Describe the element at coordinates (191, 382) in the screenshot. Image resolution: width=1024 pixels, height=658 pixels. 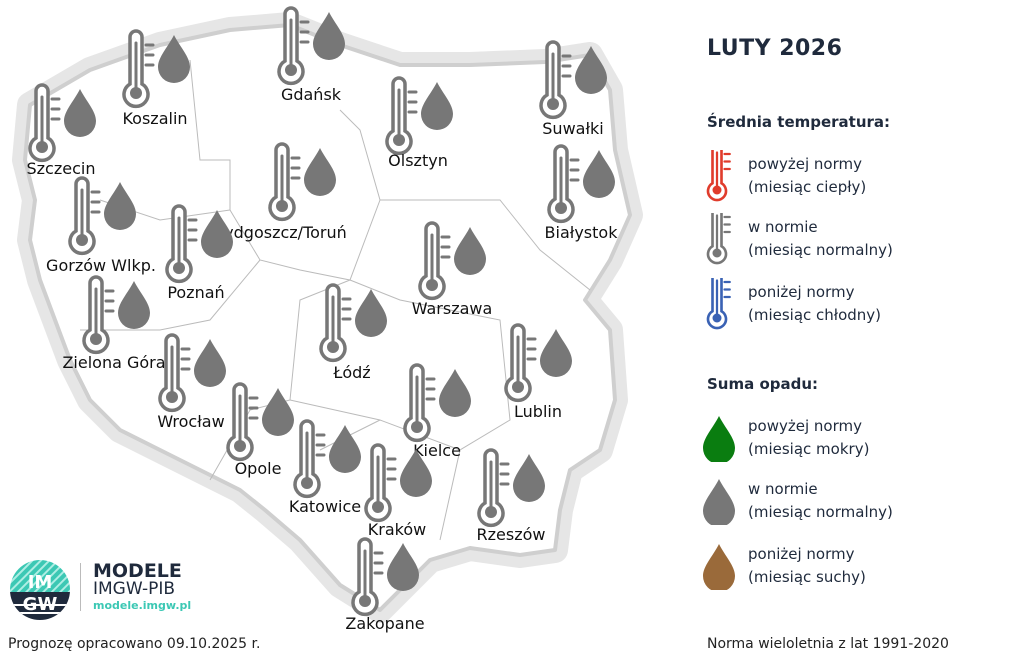
I see `city-marker: Wrocław` at that location.